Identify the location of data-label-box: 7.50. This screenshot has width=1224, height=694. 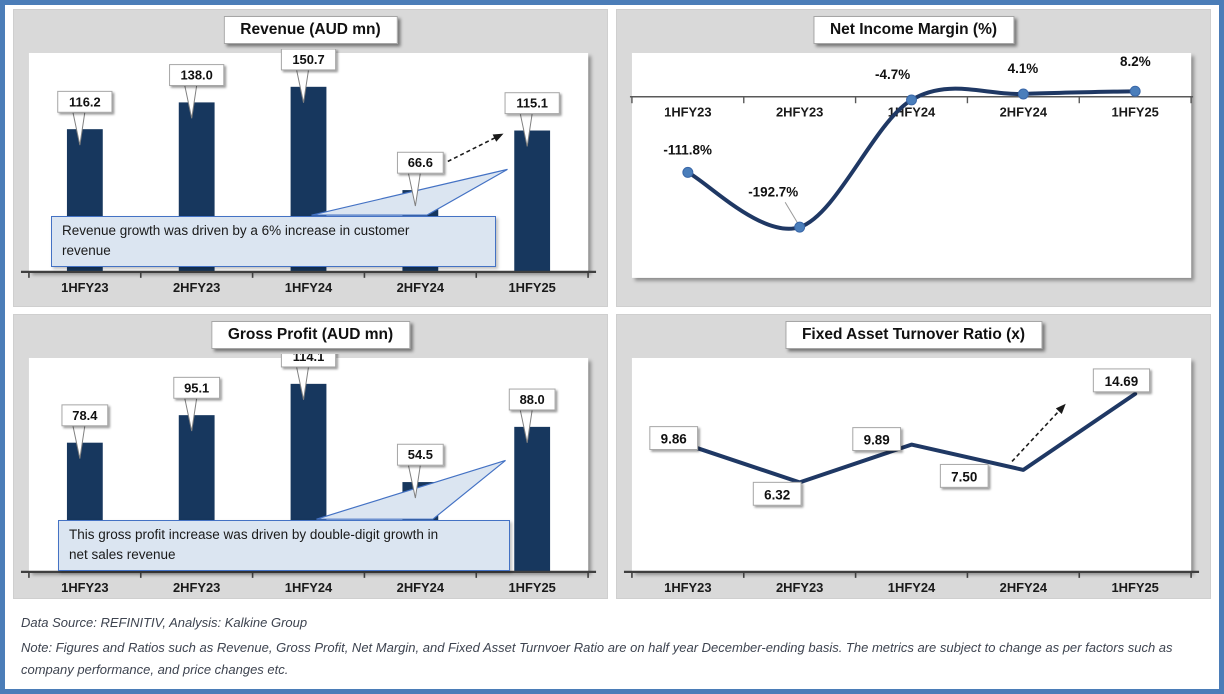
(964, 475).